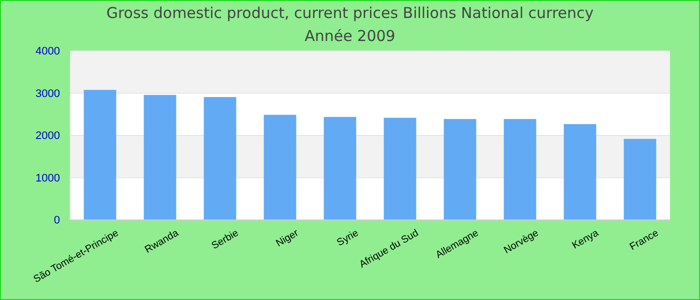 The image size is (700, 300). Describe the element at coordinates (288, 238) in the screenshot. I see `x-tick-label: Niger` at that location.